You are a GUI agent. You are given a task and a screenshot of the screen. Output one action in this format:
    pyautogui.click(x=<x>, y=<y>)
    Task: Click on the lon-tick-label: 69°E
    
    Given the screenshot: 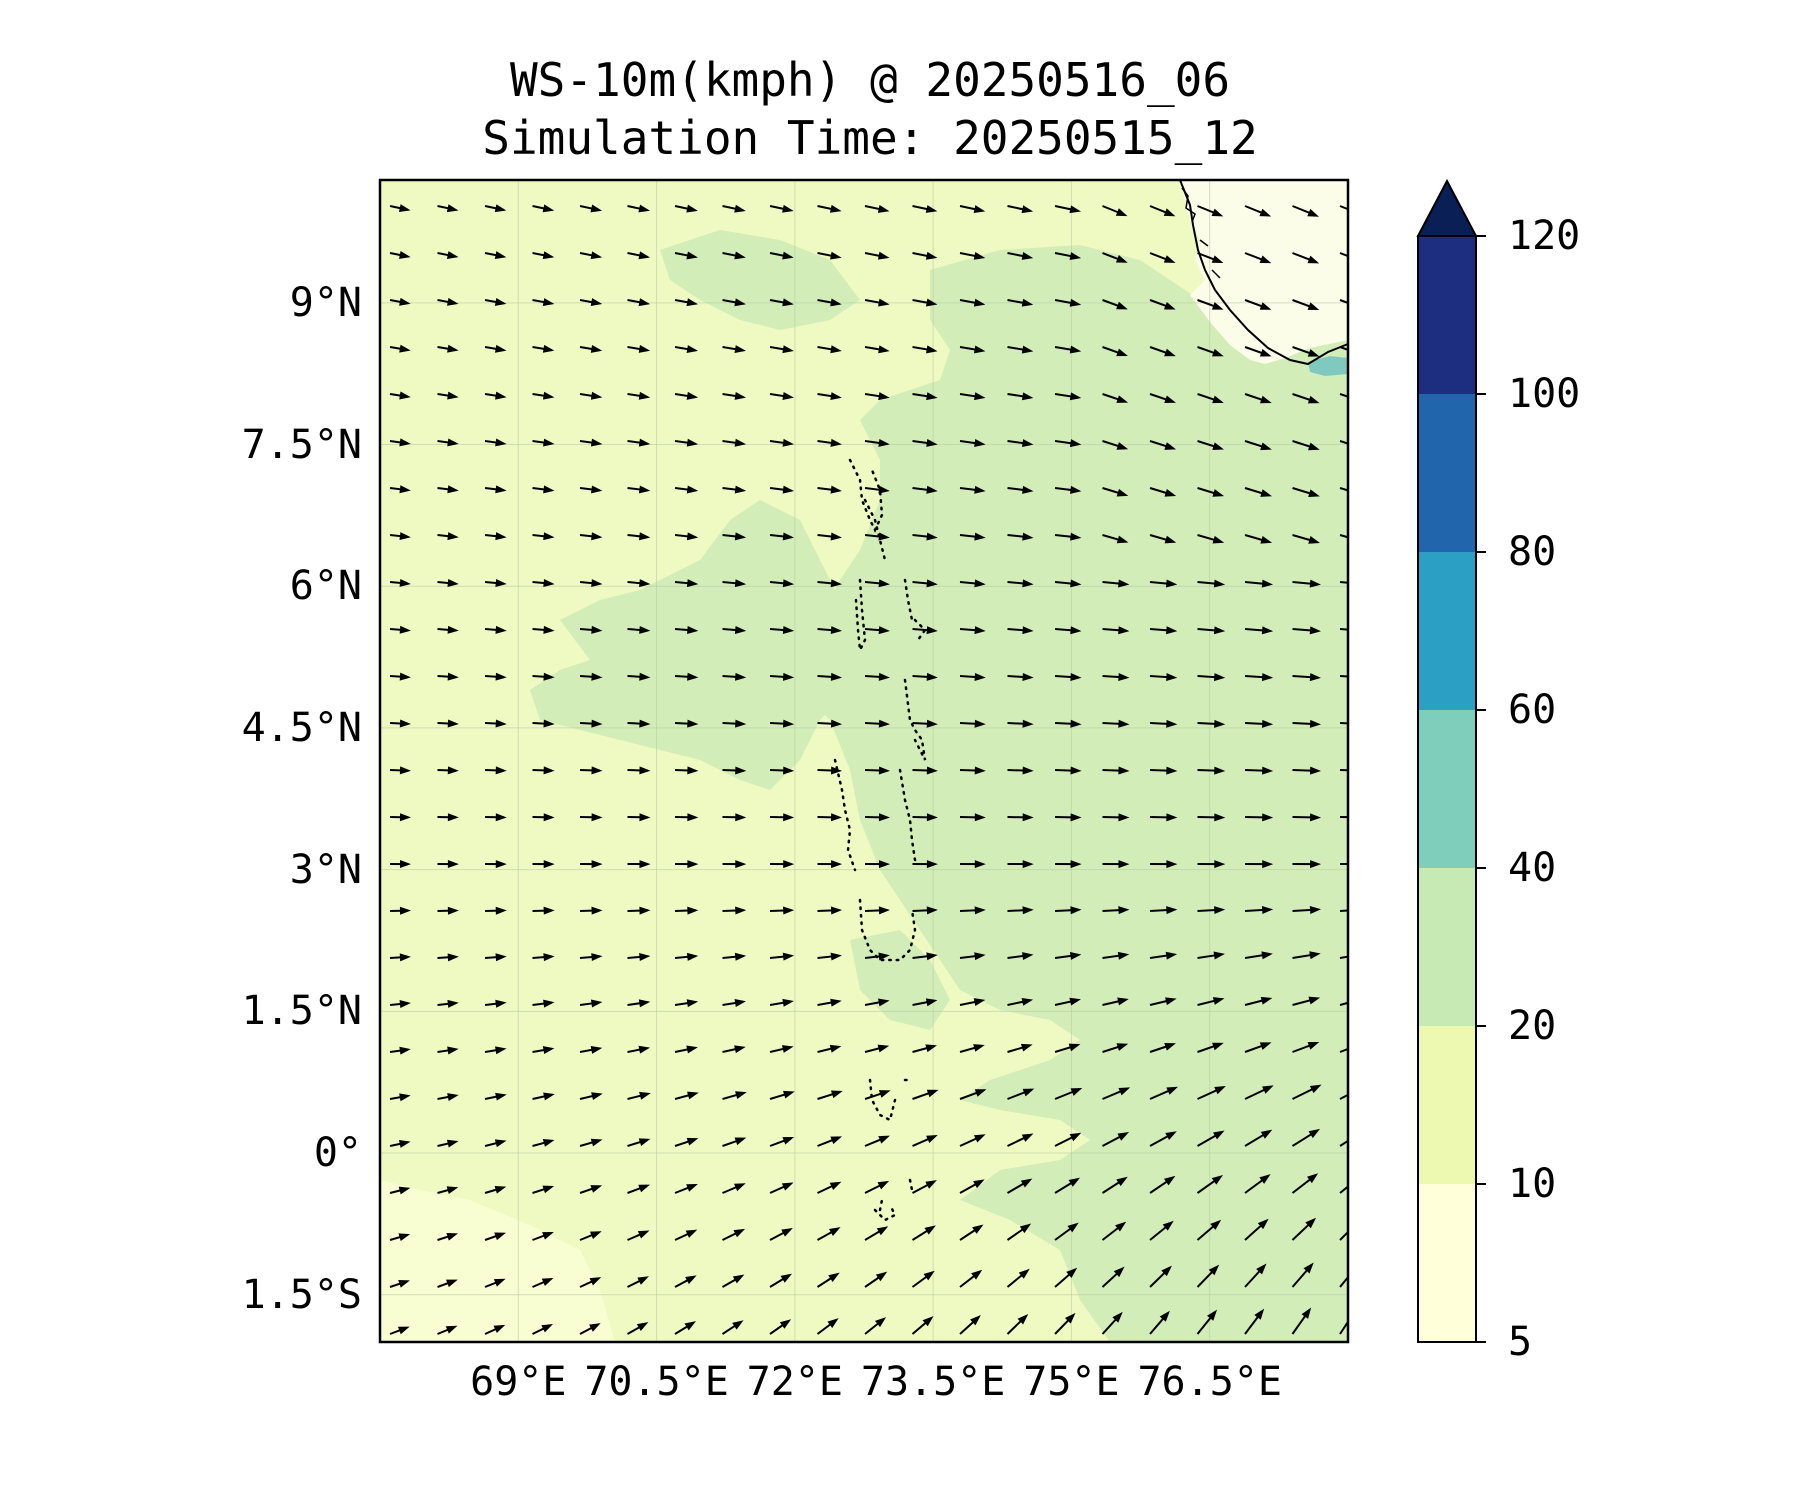 What is the action you would take?
    pyautogui.click(x=518, y=1382)
    